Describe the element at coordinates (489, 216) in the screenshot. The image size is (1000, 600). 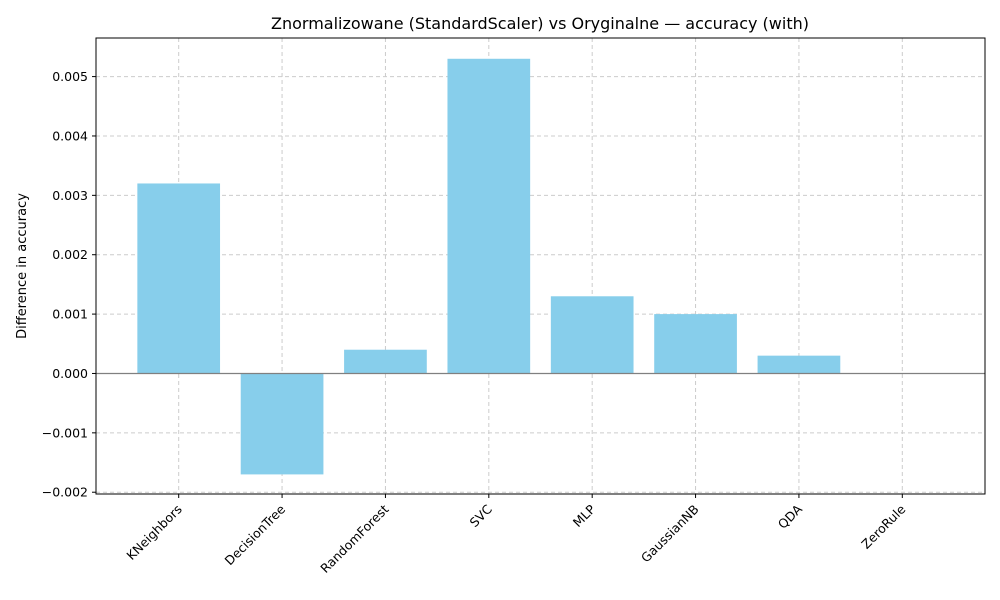
I see `bar-svc` at that location.